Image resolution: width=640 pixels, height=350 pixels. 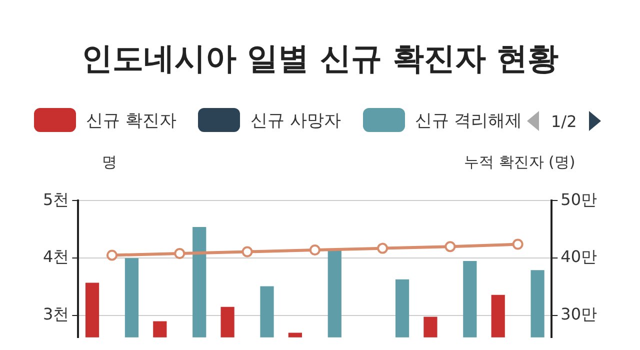 What do you see at coordinates (56, 314) in the screenshot?
I see `y-tick-label: 3천` at bounding box center [56, 314].